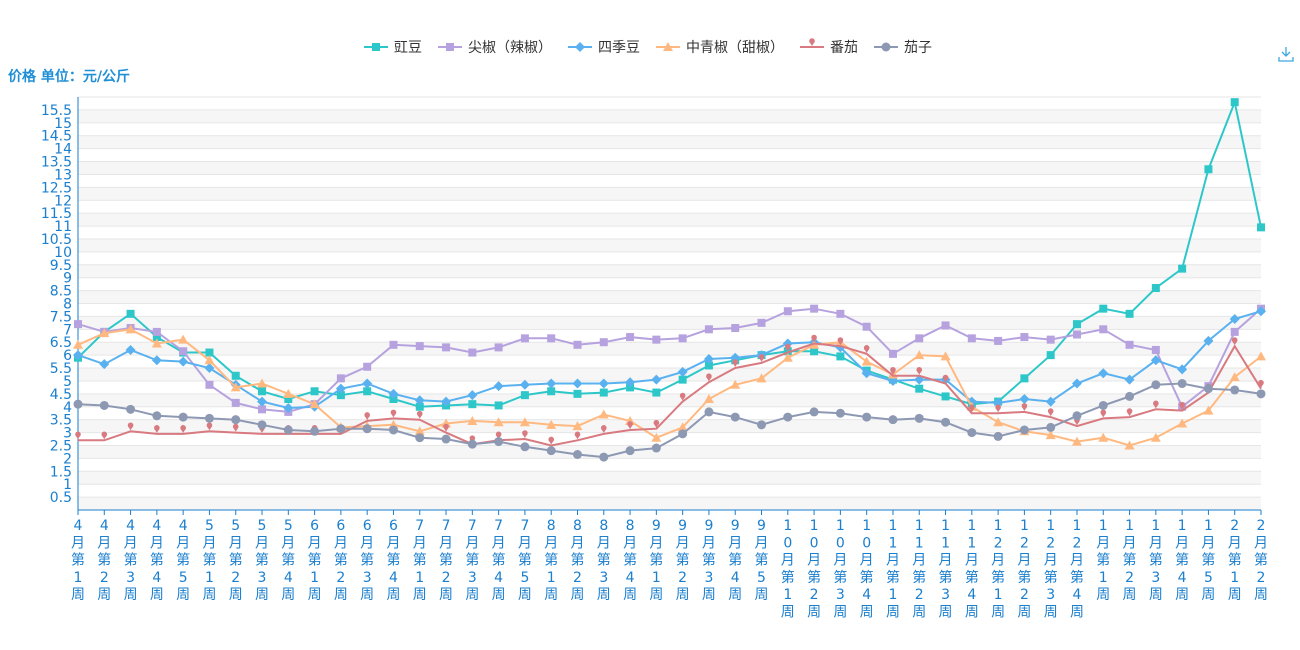 The height and width of the screenshot is (650, 1300). I want to click on y-tick-label: 13.5, so click(56, 163).